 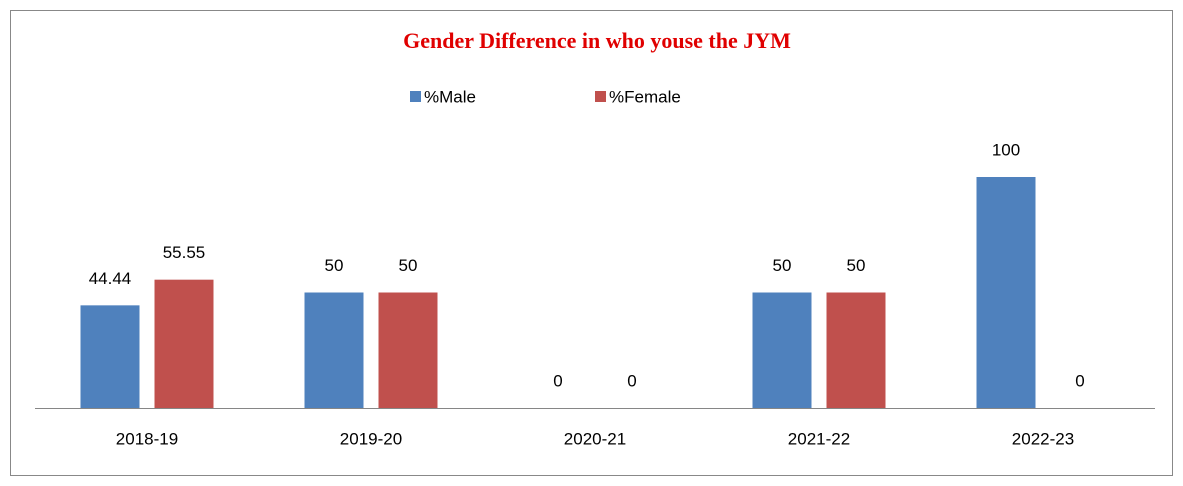 What do you see at coordinates (110, 278) in the screenshot?
I see `data-label: 44.44` at bounding box center [110, 278].